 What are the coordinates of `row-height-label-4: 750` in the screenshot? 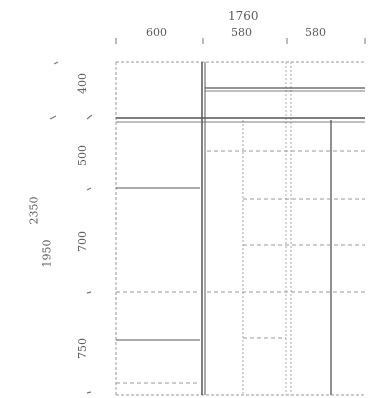 It's located at (82, 348).